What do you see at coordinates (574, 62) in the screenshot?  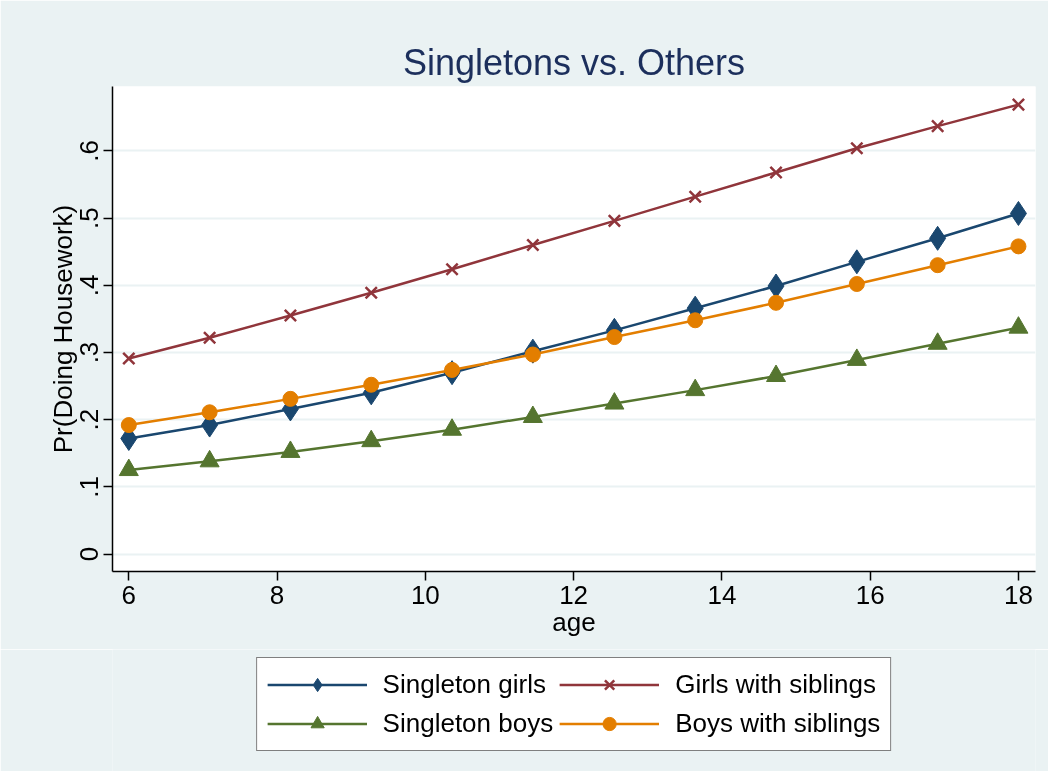 I see `chart-title: Singletons vs. Others` at bounding box center [574, 62].